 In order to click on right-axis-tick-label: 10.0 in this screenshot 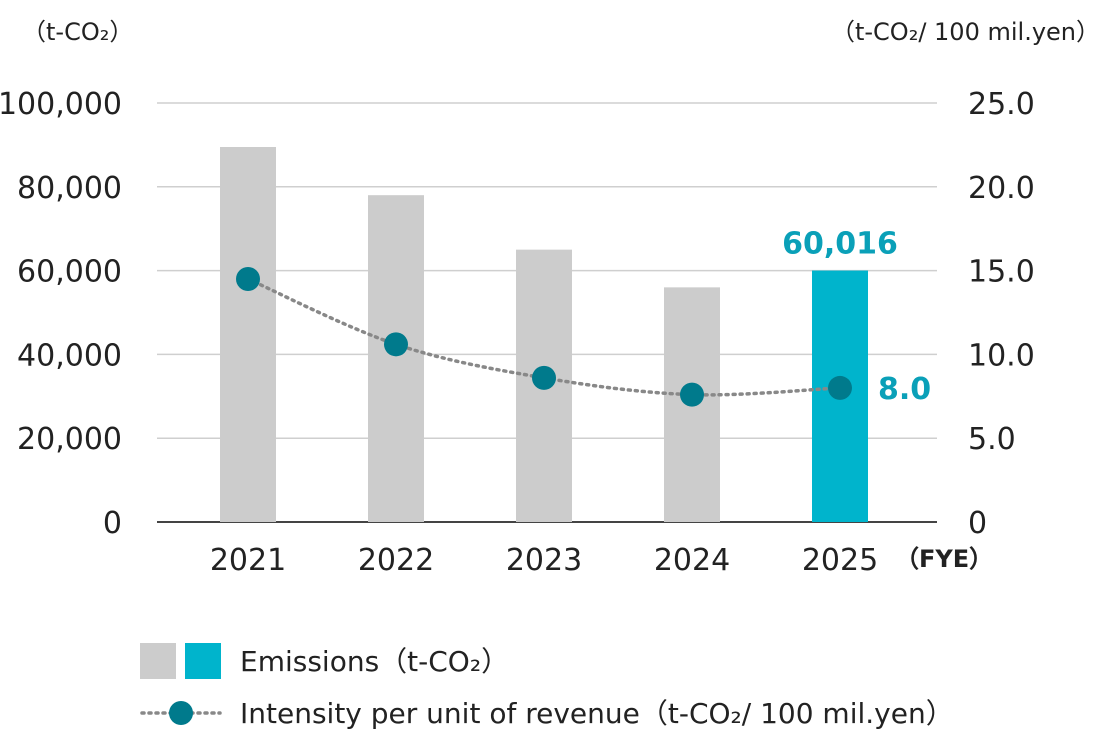, I will do `click(1001, 355)`.